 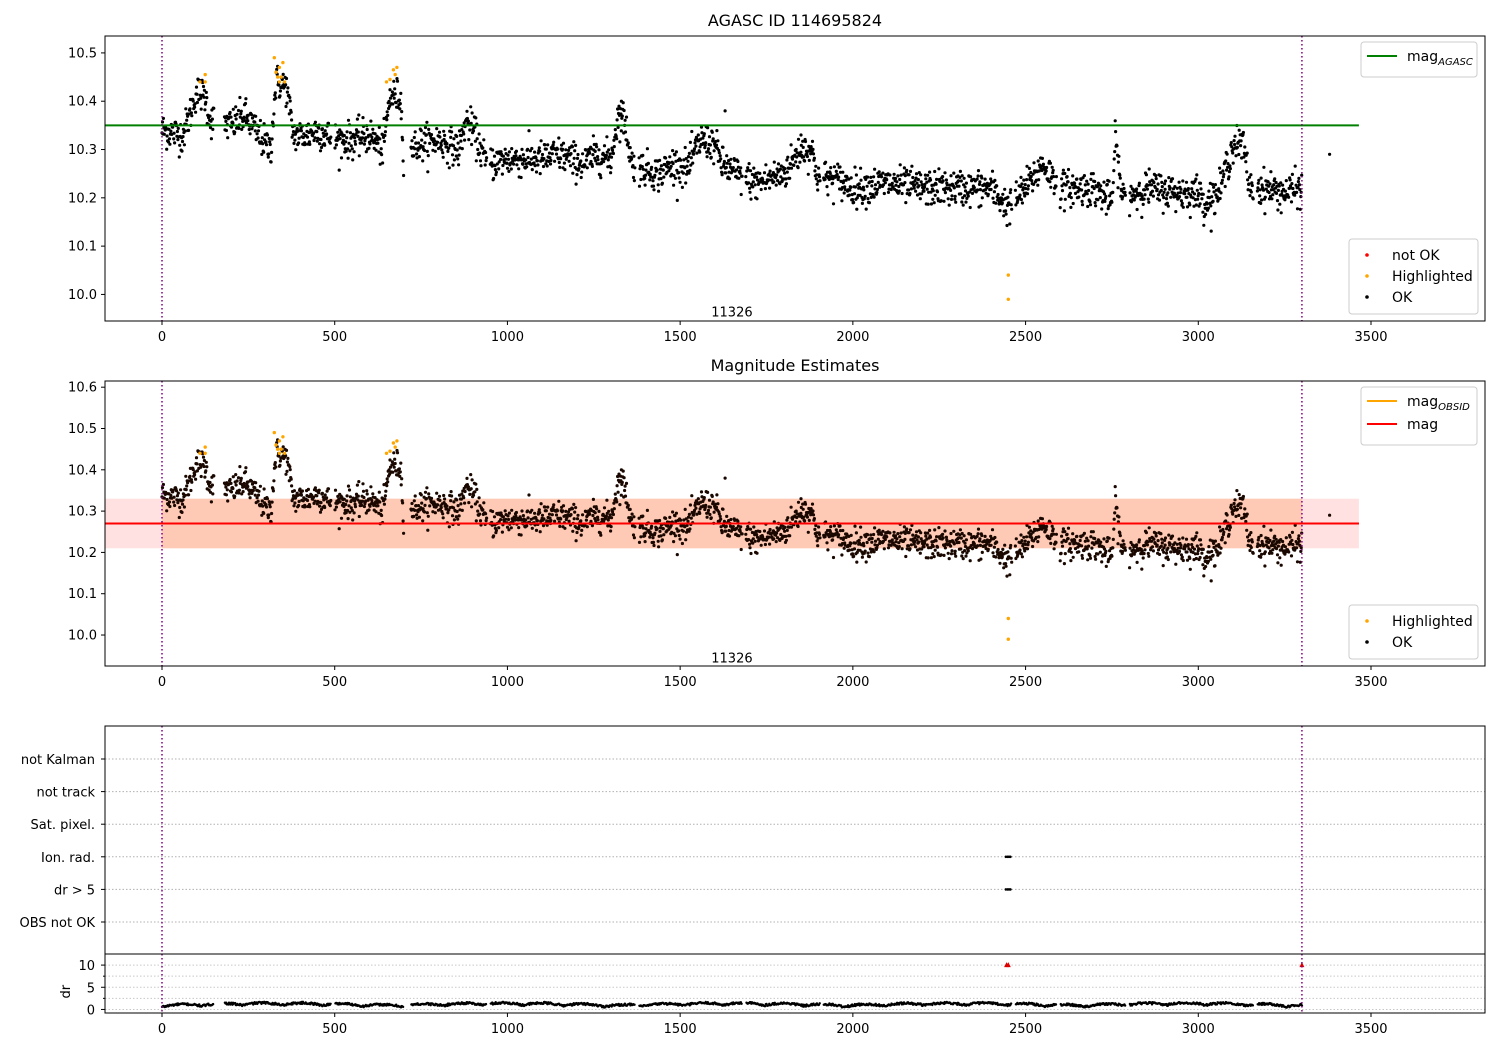 What do you see at coordinates (82, 512) in the screenshot?
I see `y-tick-label: 10.3` at bounding box center [82, 512].